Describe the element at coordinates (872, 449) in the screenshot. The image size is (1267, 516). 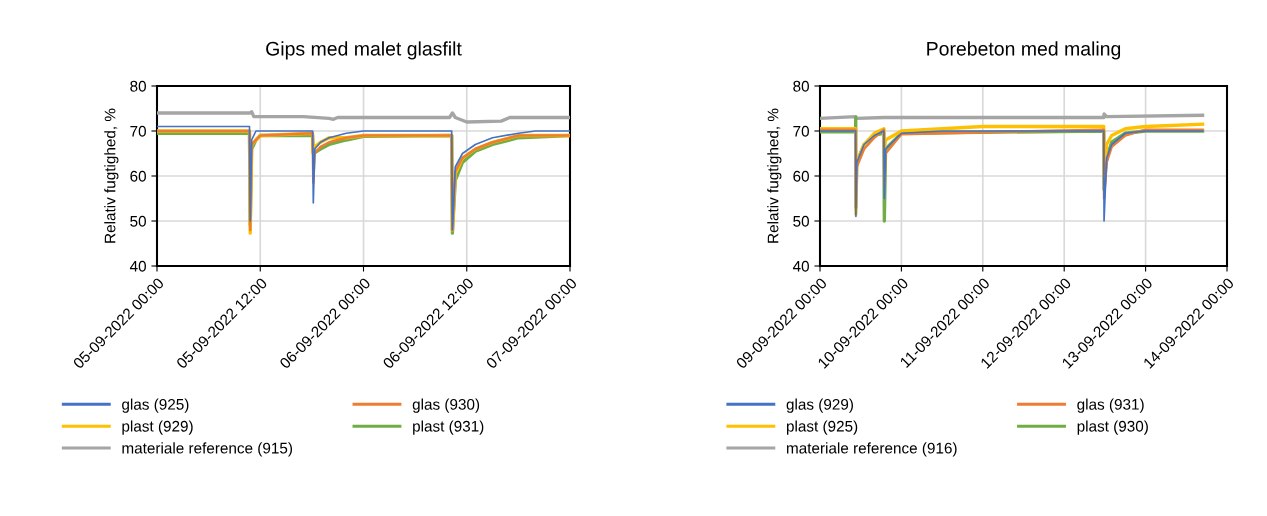
I see `legend-label: materiale reference (916)` at that location.